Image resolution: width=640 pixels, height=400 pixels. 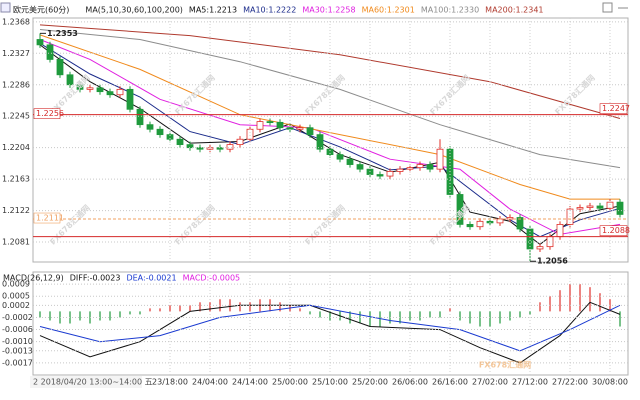 I want to click on chart-title: 欧元美元(60分), so click(x=41, y=10).